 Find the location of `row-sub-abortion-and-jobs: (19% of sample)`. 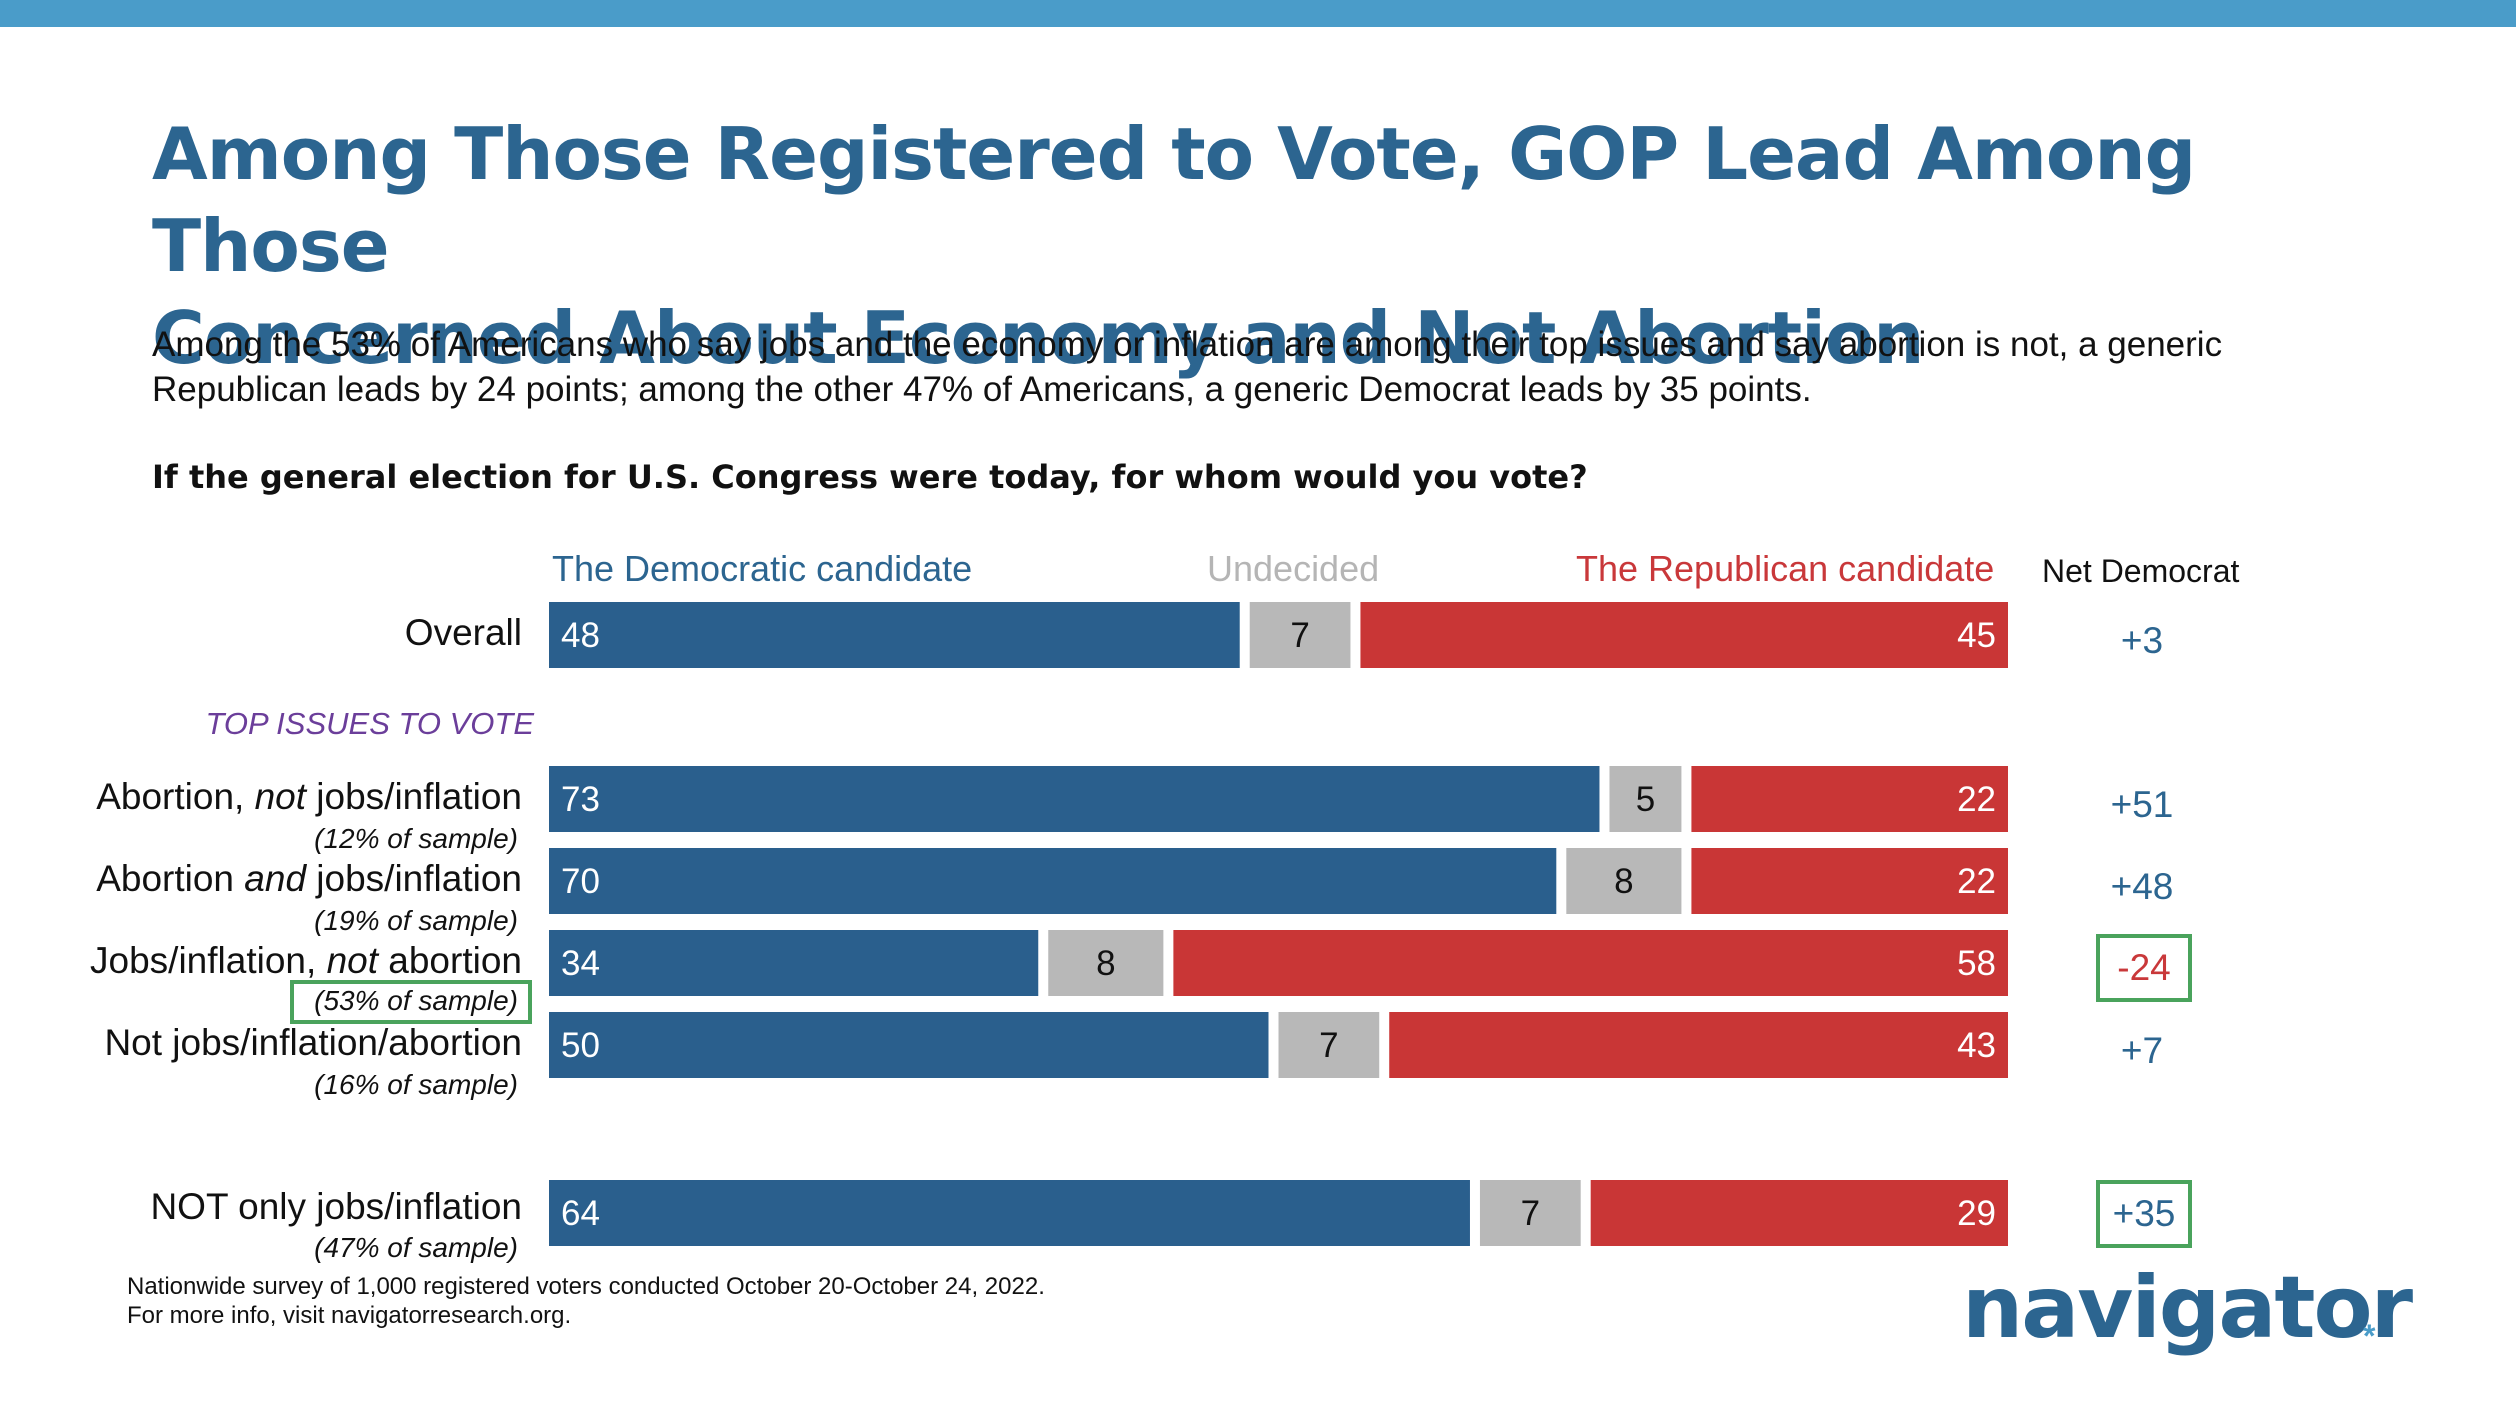

row-sub-abortion-and-jobs: (19% of sample) is located at coordinates (416, 920).